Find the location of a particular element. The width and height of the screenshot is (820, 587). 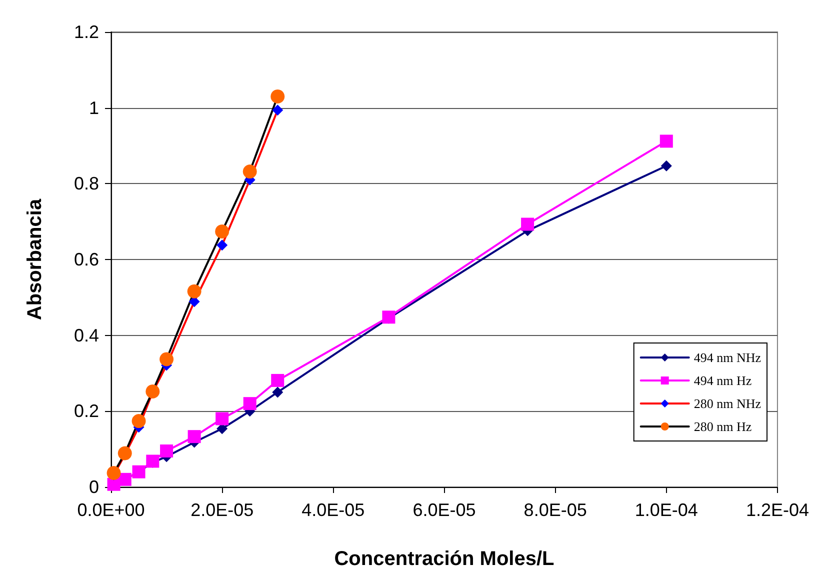

y-tick-label: 0.4 is located at coordinates (86, 335).